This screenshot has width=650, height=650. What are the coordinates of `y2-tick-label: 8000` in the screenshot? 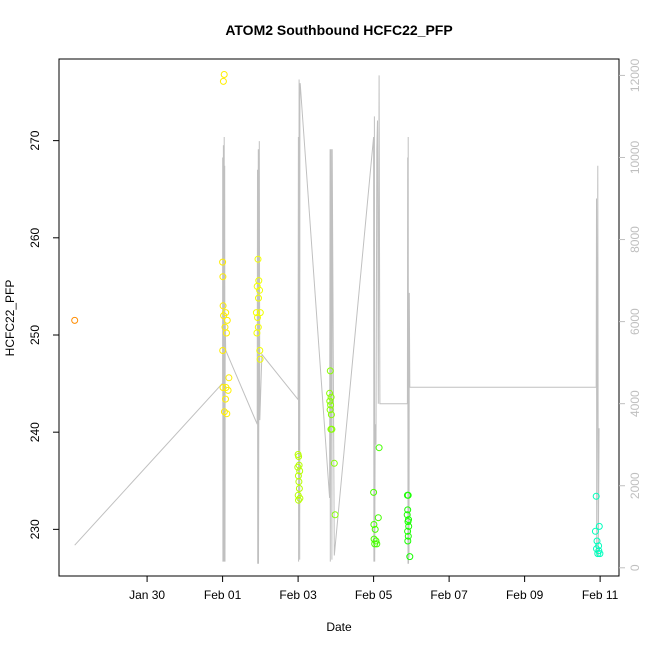 It's located at (635, 239).